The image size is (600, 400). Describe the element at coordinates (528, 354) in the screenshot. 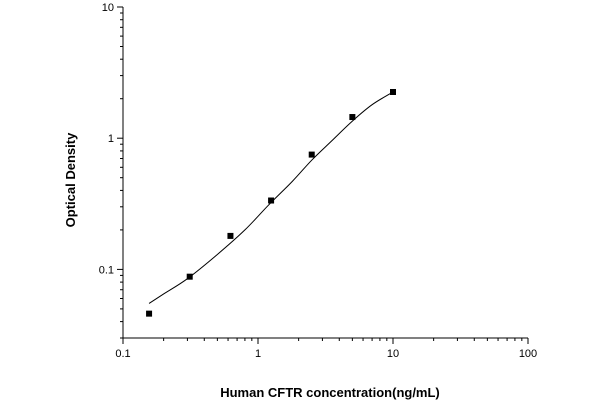

I see `x-tick-label: 100` at that location.